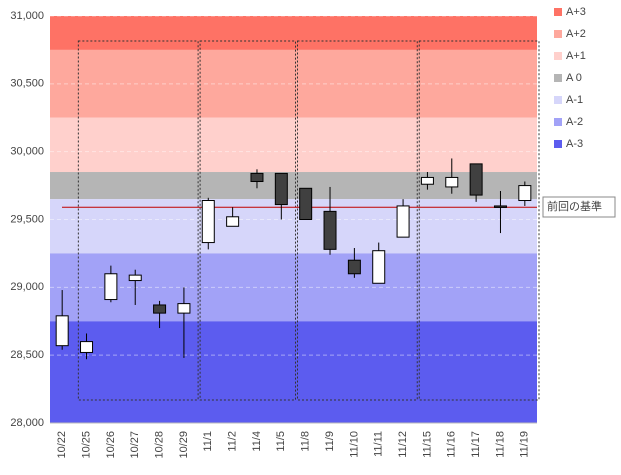 This screenshot has height=475, width=621. I want to click on x-tick-label: 11/8, so click(306, 441).